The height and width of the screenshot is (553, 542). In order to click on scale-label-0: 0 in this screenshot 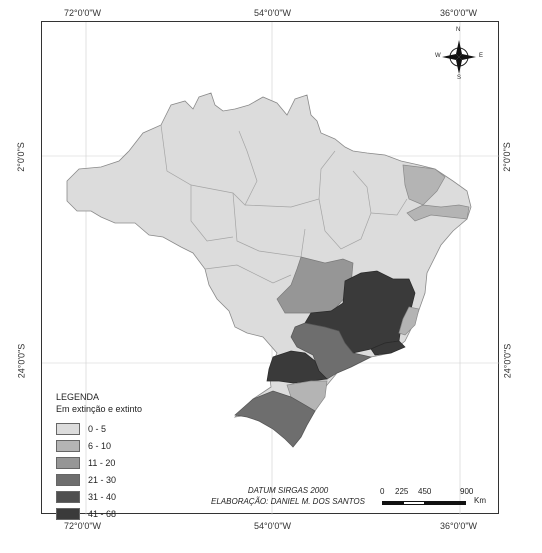, I will do `click(382, 491)`.